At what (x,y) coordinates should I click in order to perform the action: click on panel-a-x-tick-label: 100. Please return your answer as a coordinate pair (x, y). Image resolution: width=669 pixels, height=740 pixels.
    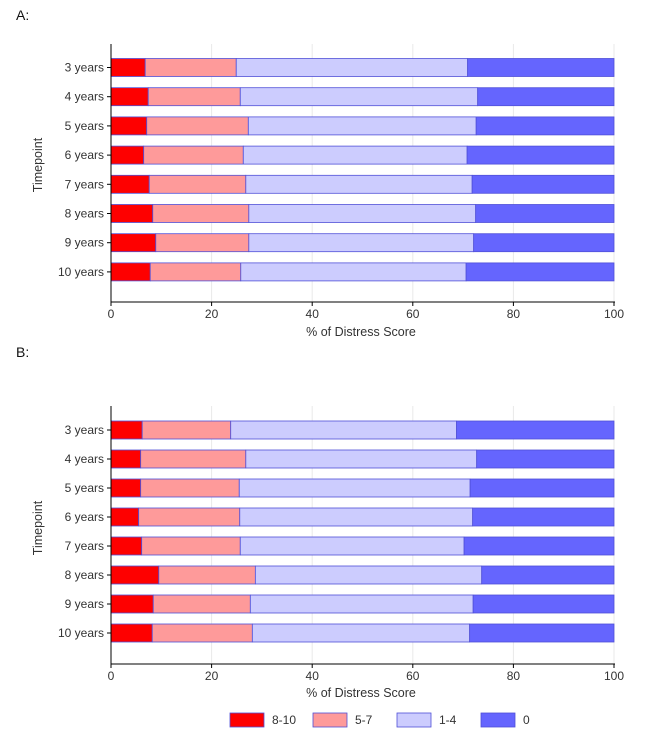
    Looking at the image, I should click on (614, 314).